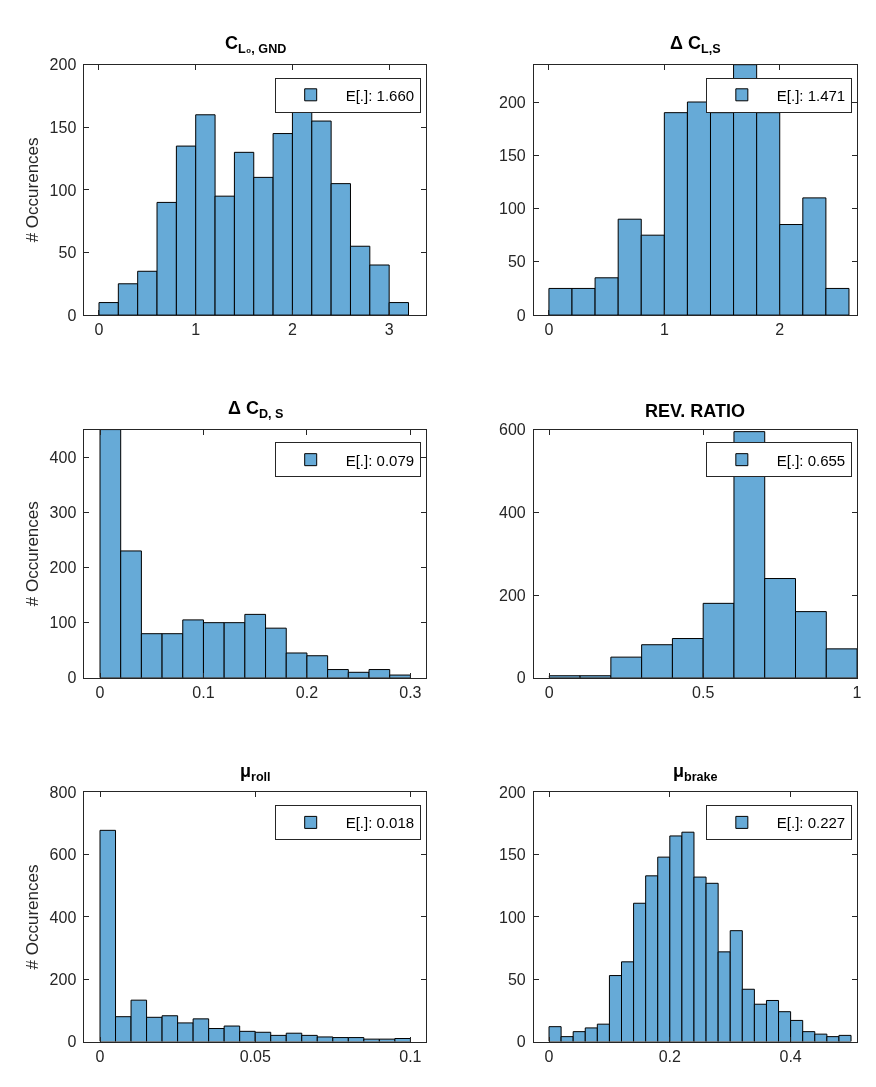 Image resolution: width=876 pixels, height=1087 pixels. What do you see at coordinates (695, 411) in the screenshot?
I see `chart-title: REV. RATIO` at bounding box center [695, 411].